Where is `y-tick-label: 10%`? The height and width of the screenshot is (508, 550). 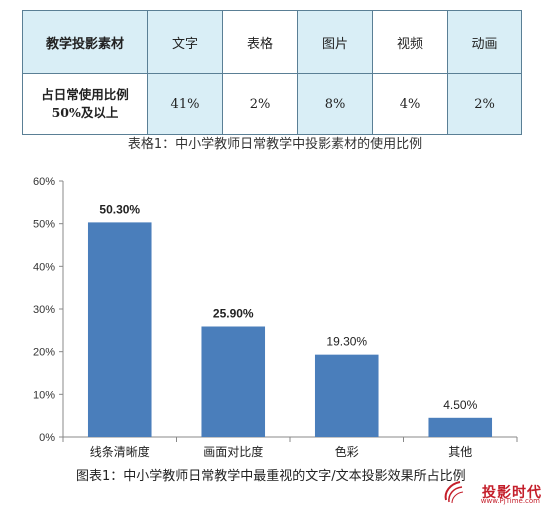
y-tick-label: 10% is located at coordinates (44, 395).